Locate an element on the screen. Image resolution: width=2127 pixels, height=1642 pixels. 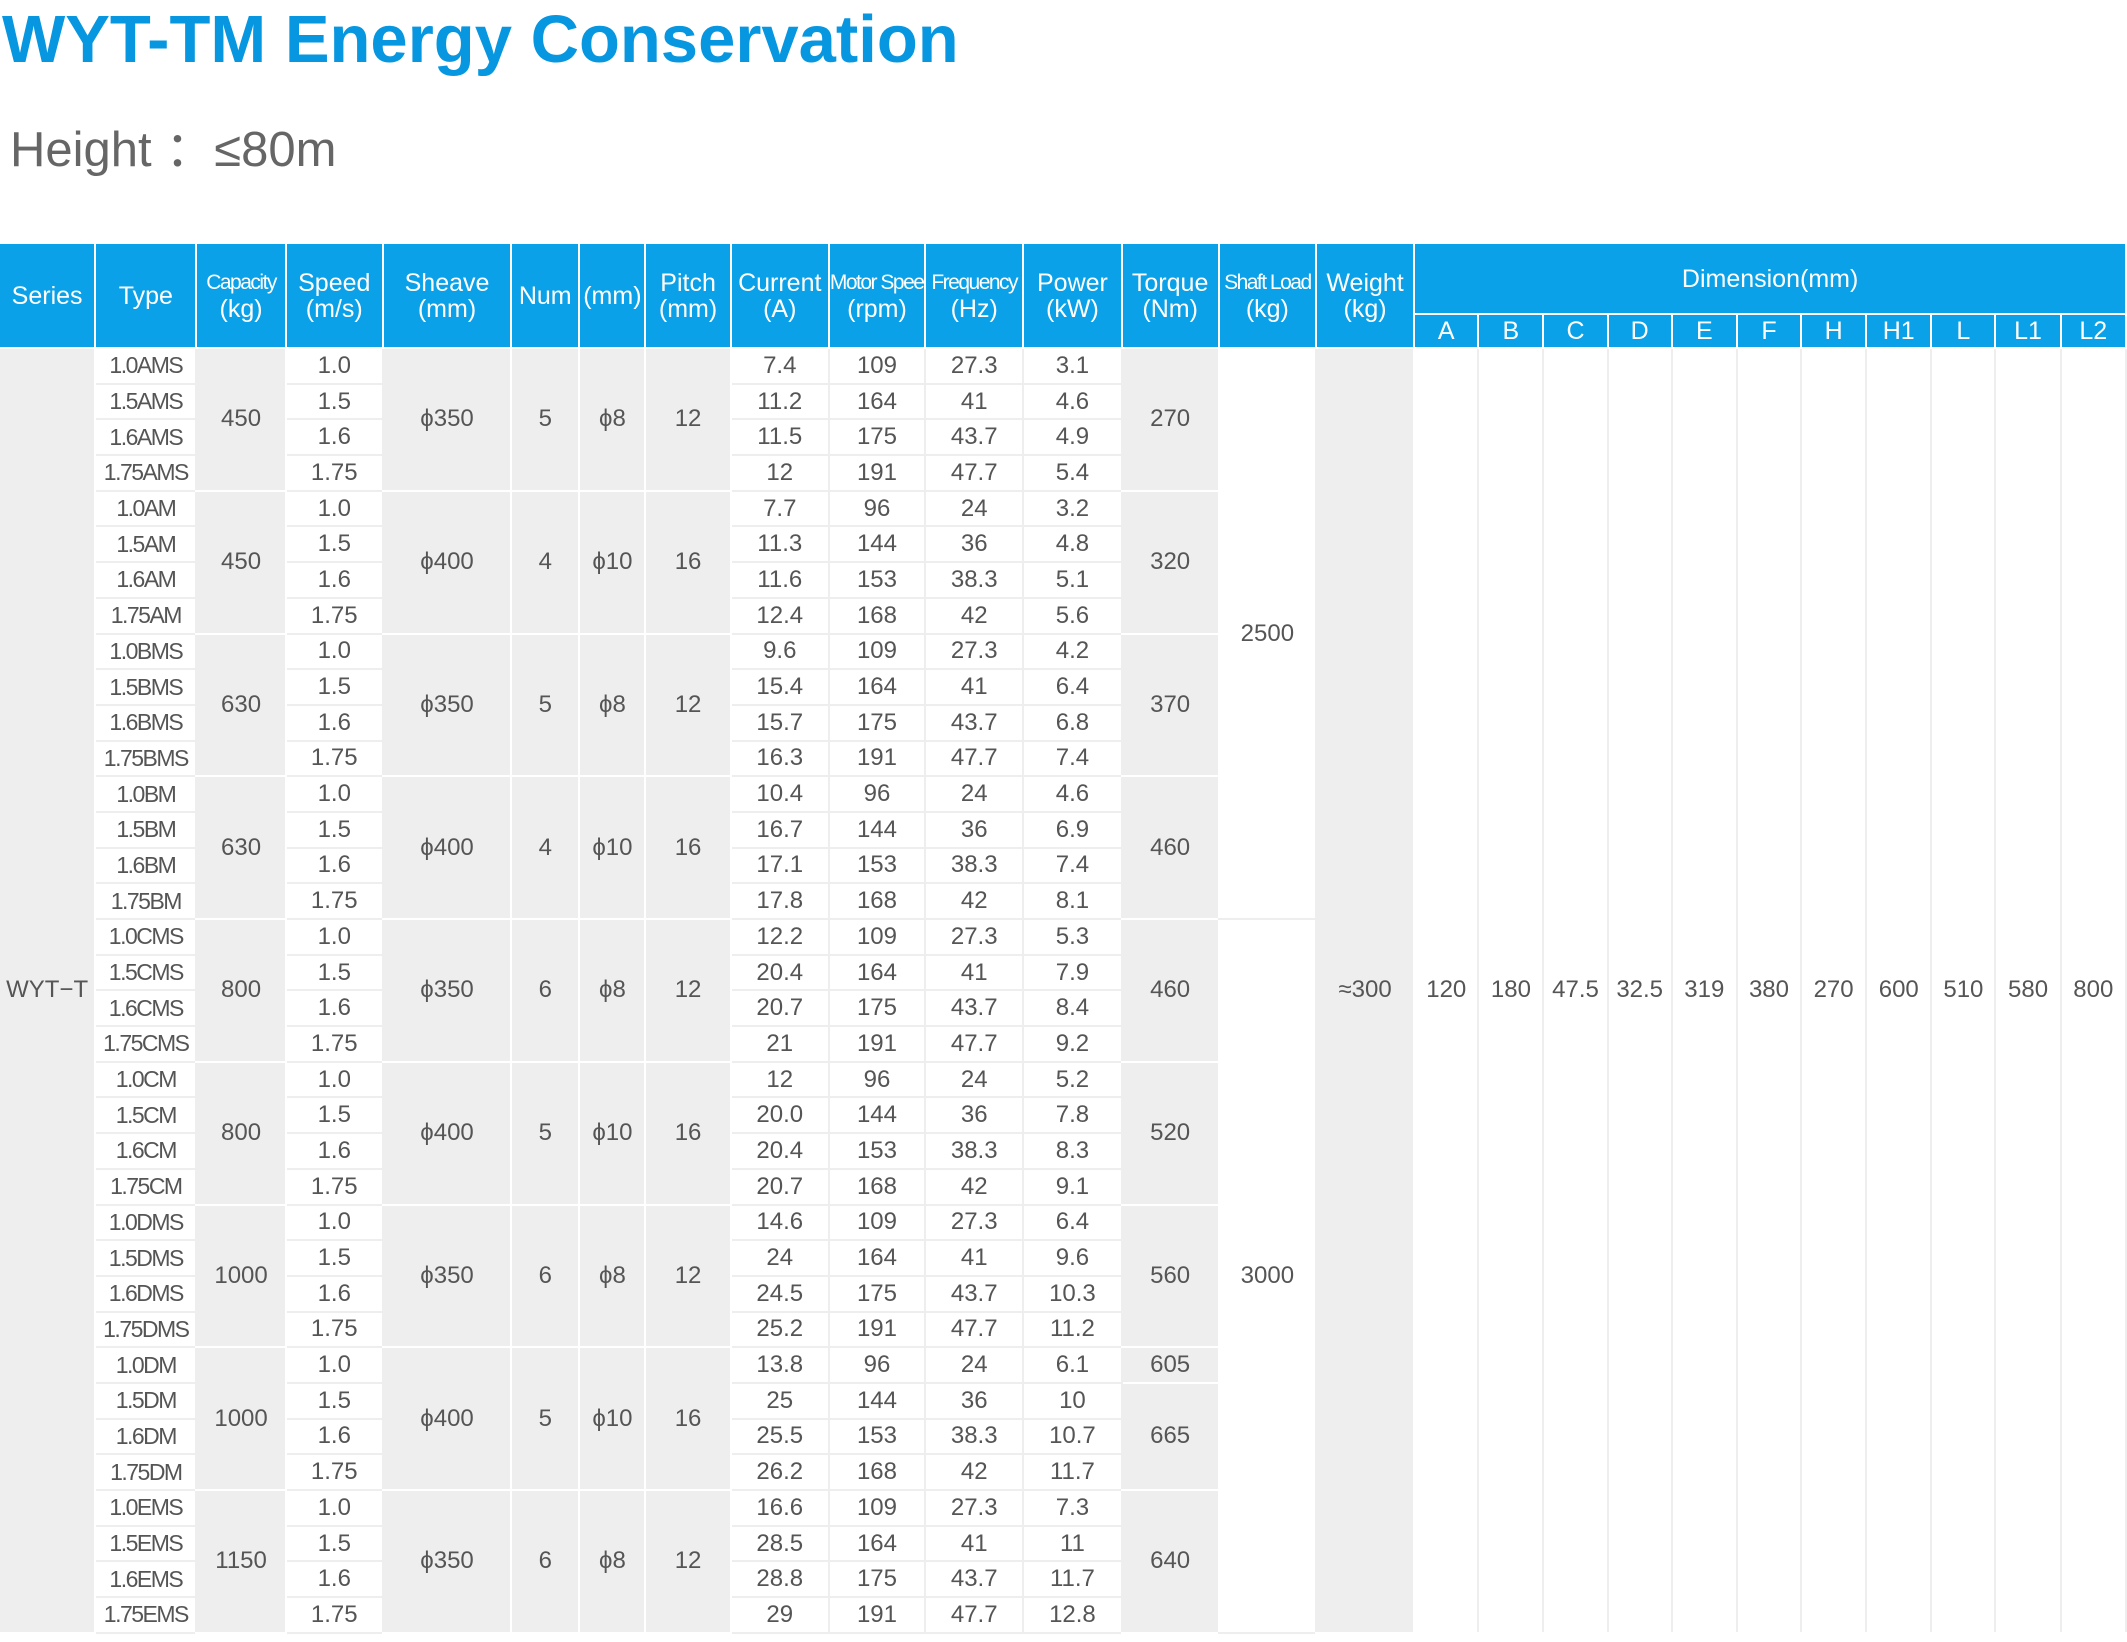
power-cell: 6.4 is located at coordinates (1073, 1223).